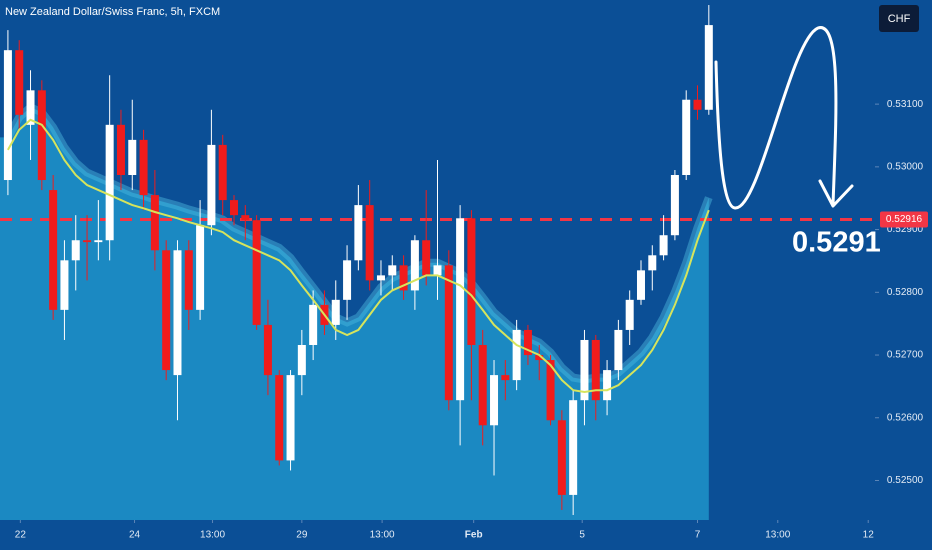 The image size is (932, 550). I want to click on y-tick-label: 0.52900, so click(905, 229).